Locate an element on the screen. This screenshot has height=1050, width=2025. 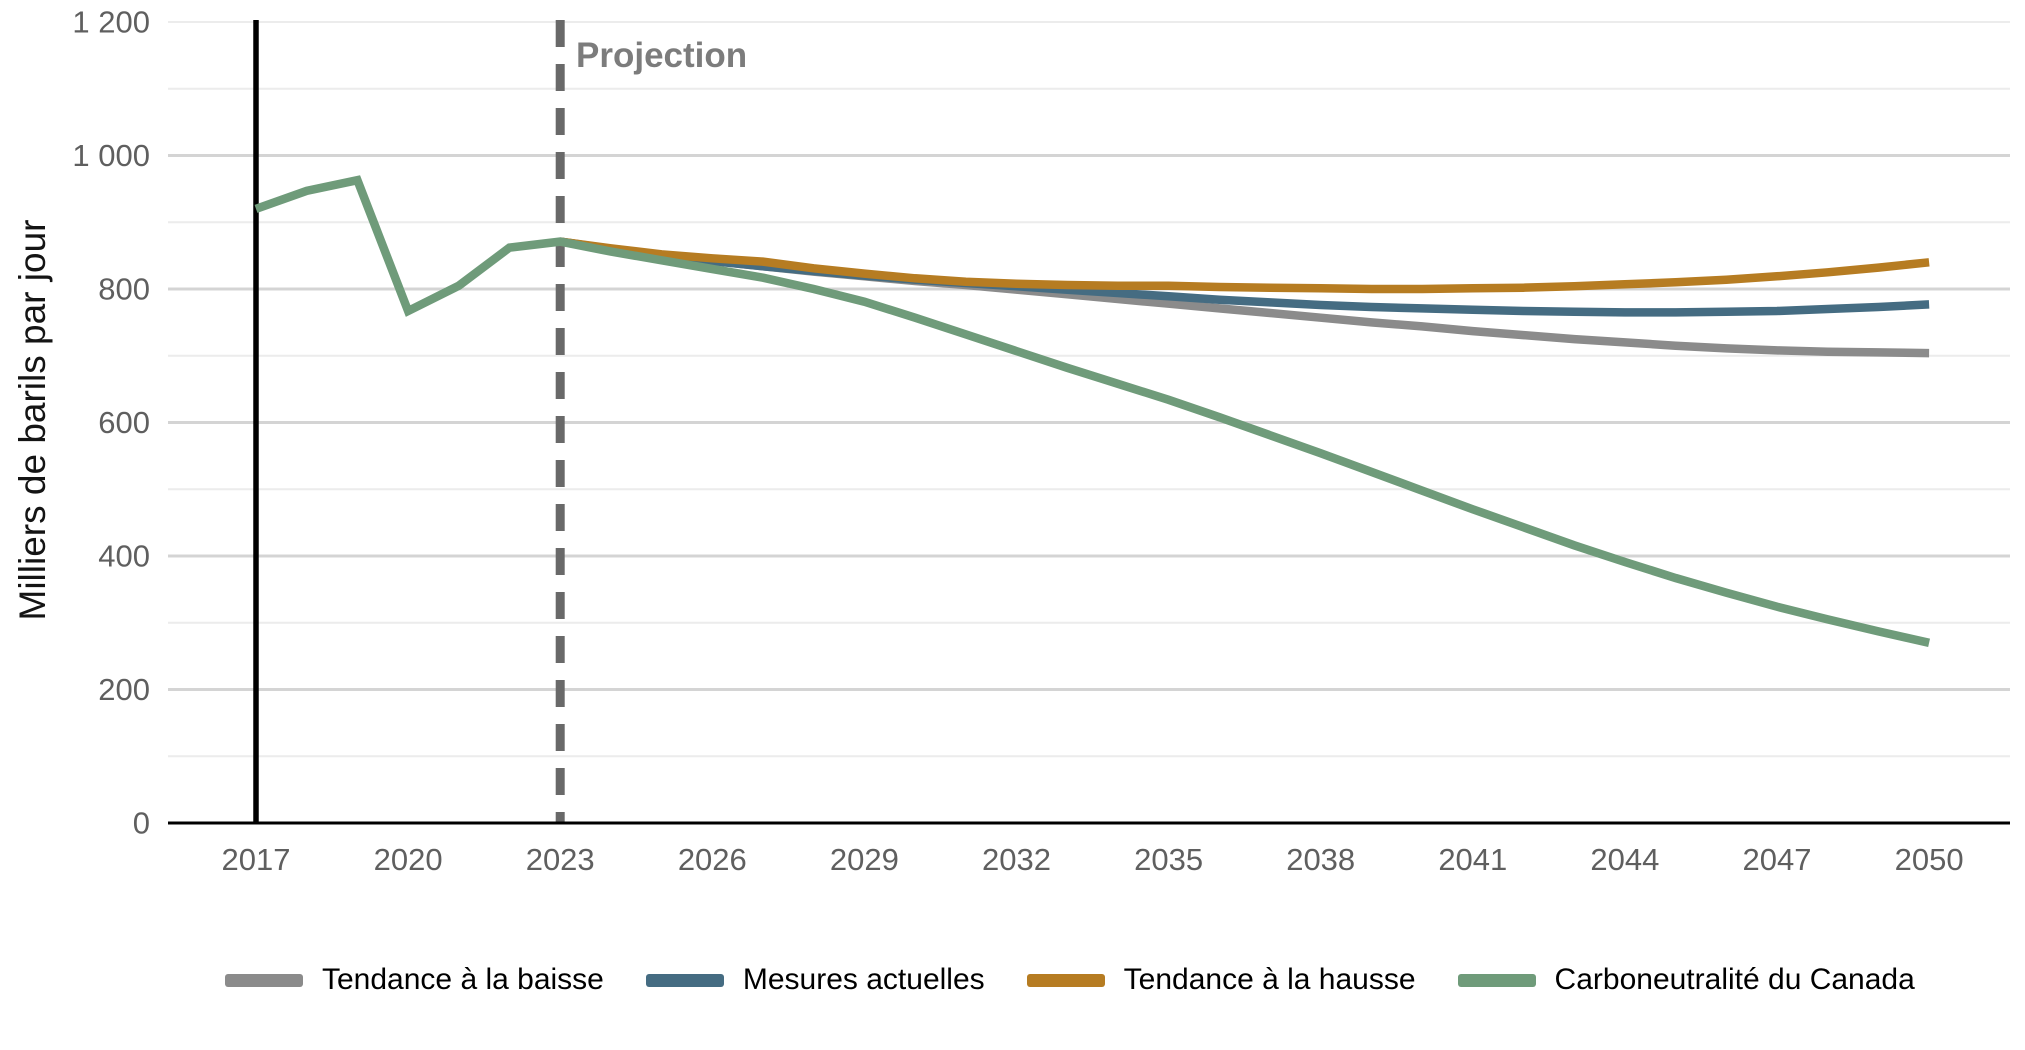
x-tick-label: 2020 is located at coordinates (408, 859).